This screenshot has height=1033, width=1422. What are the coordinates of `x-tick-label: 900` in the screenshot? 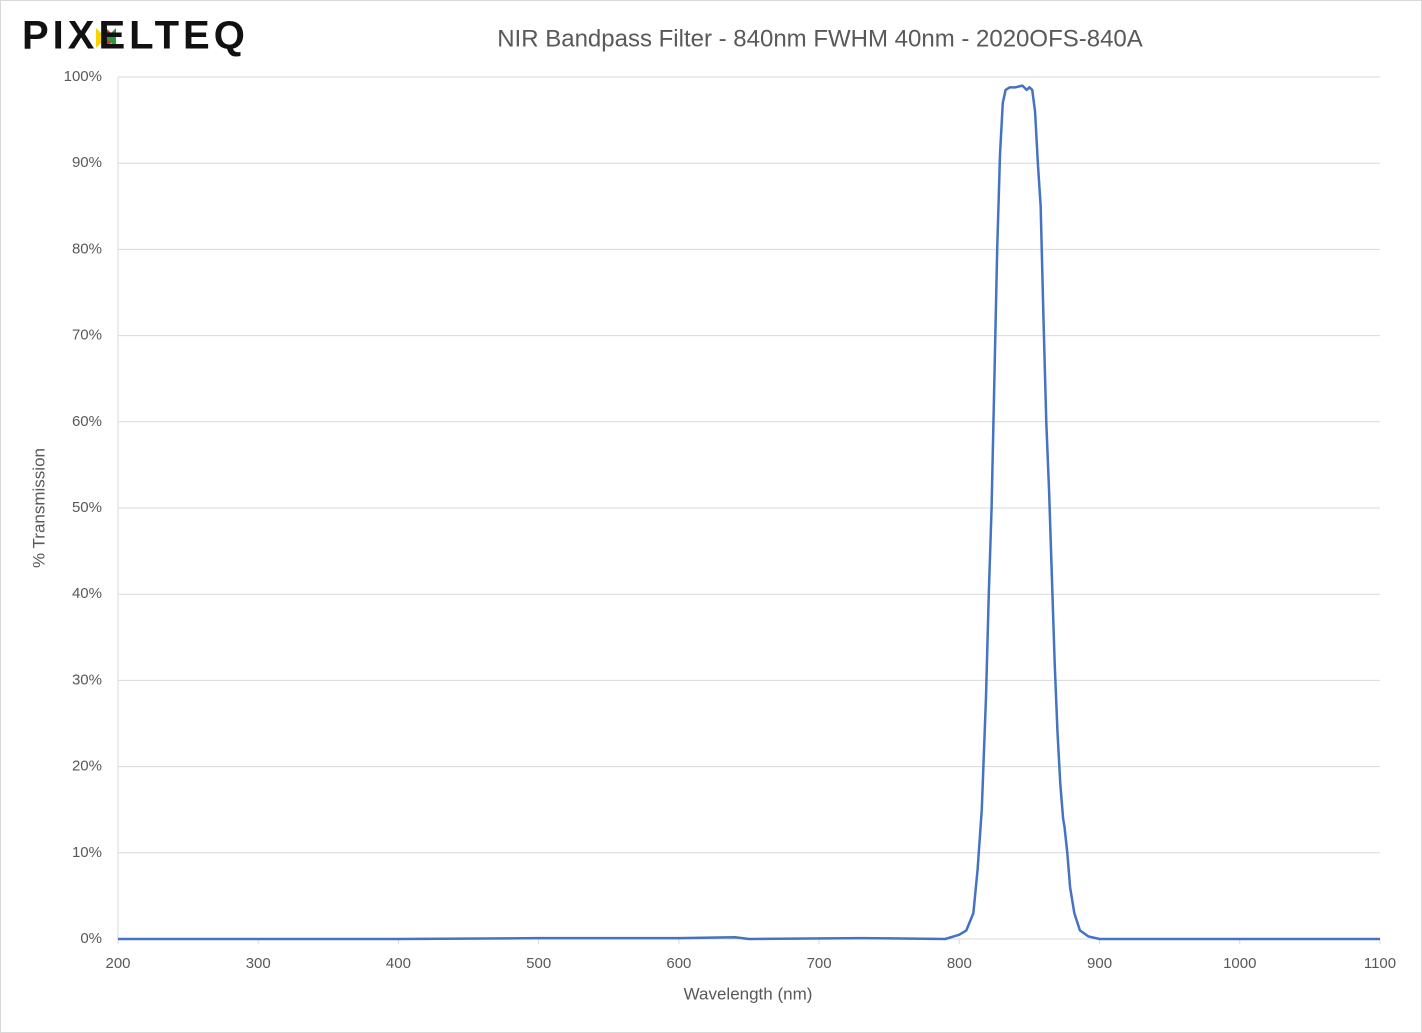 It's located at (1099, 963).